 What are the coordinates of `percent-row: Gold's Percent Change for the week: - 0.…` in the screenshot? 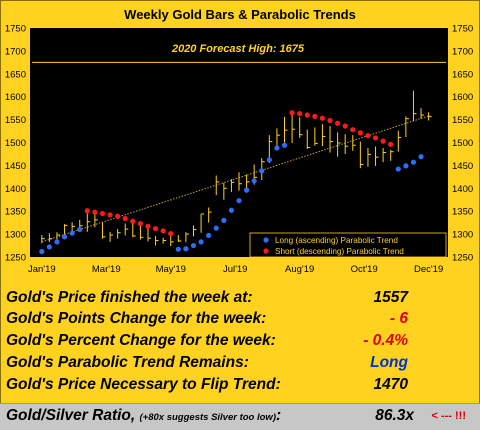 It's located at (240, 342).